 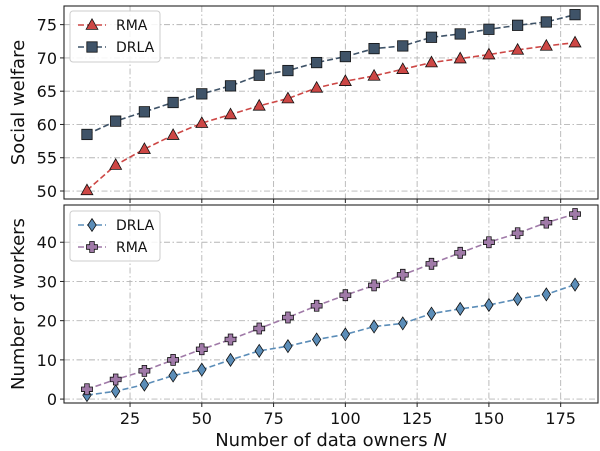 What do you see at coordinates (47, 58) in the screenshot?
I see `y-tick-label-4: 70` at bounding box center [47, 58].